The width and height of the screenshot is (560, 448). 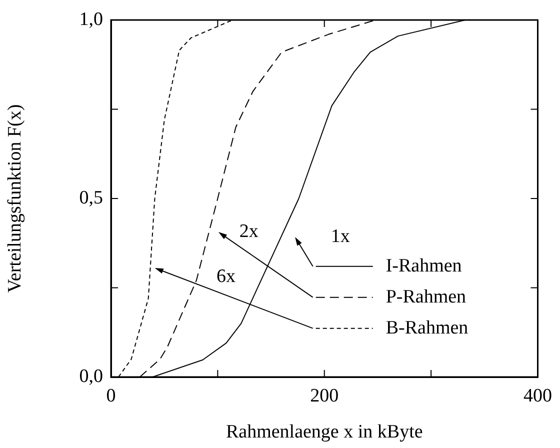 What do you see at coordinates (426, 297) in the screenshot?
I see `legend-label: P-Rahmen` at bounding box center [426, 297].